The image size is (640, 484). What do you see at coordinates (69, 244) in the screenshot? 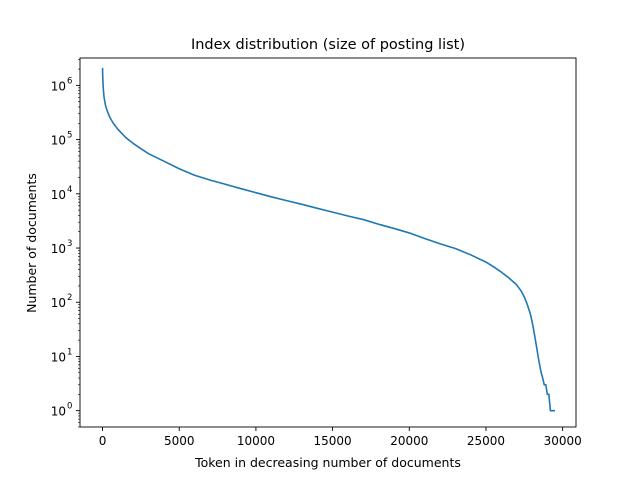
I see `y-tick-exponent: 3` at bounding box center [69, 244].